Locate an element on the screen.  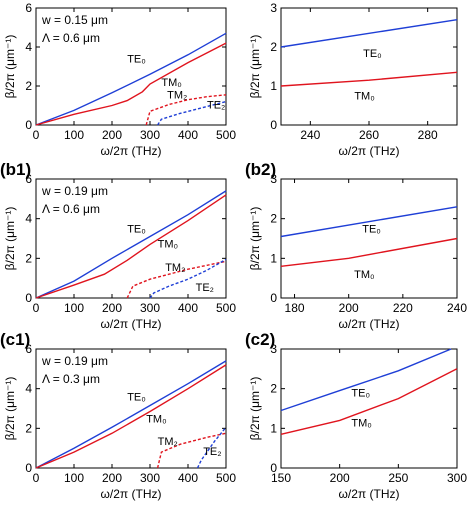
param-annotation: w = 0.19 μm is located at coordinates (74, 191).